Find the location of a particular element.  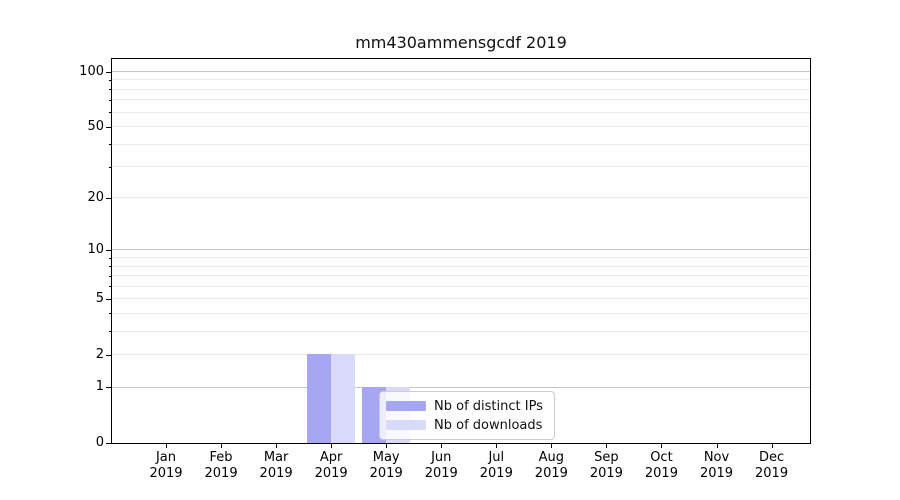

y-tick-label-10: 10 is located at coordinates (95, 249).